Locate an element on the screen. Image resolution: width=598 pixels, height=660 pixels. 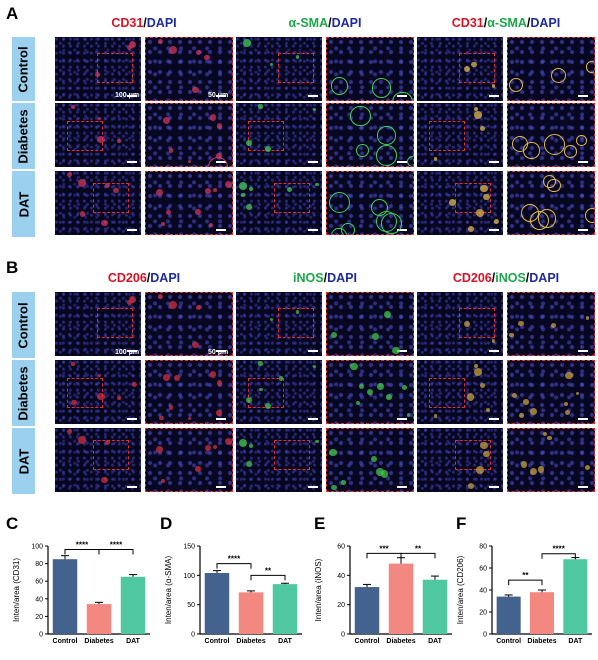
panel-a-row-diabetes: Diabetes is located at coordinates (23, 136).